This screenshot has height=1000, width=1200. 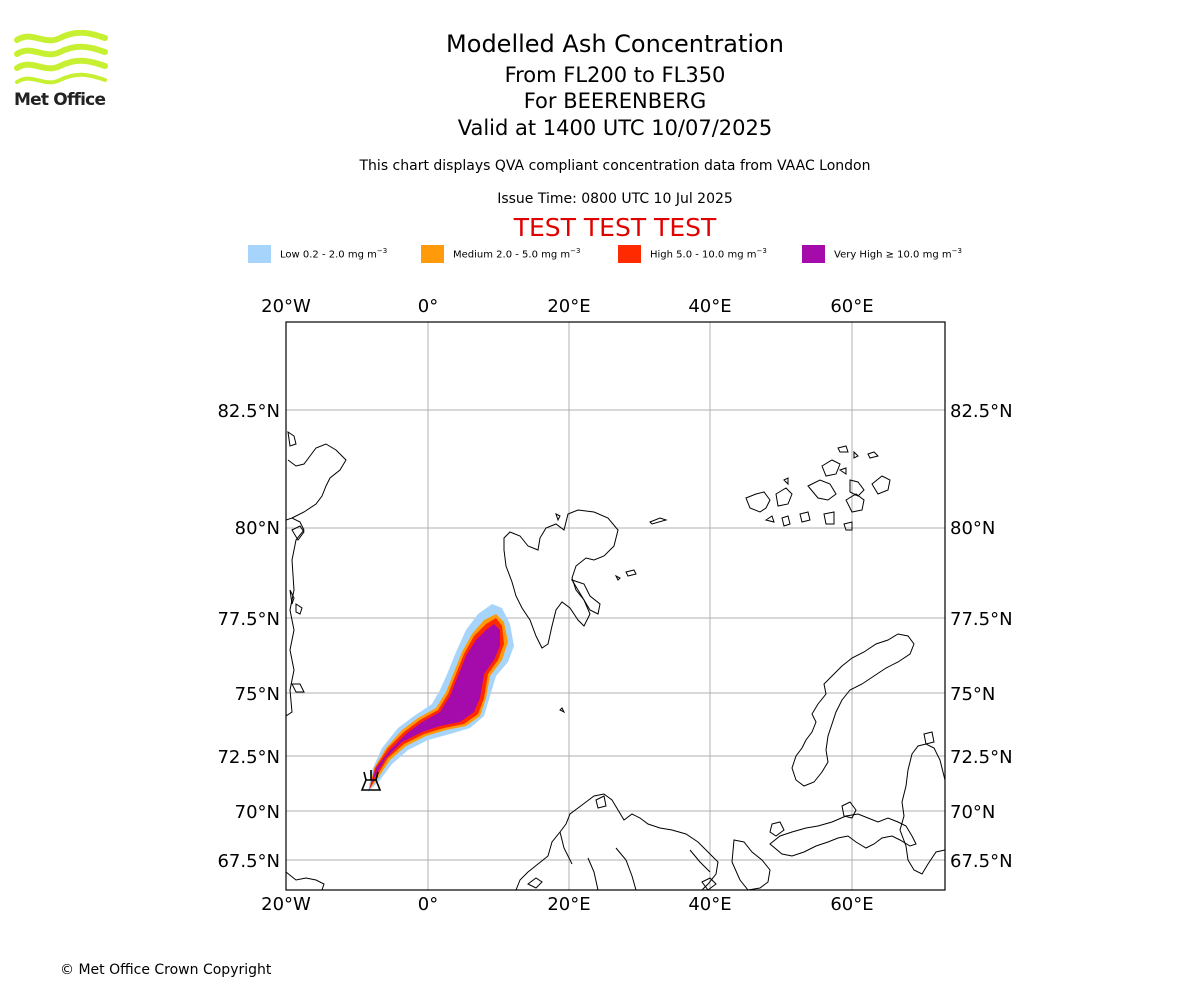 I want to click on met-office-logo: Met Office, so click(x=61, y=71).